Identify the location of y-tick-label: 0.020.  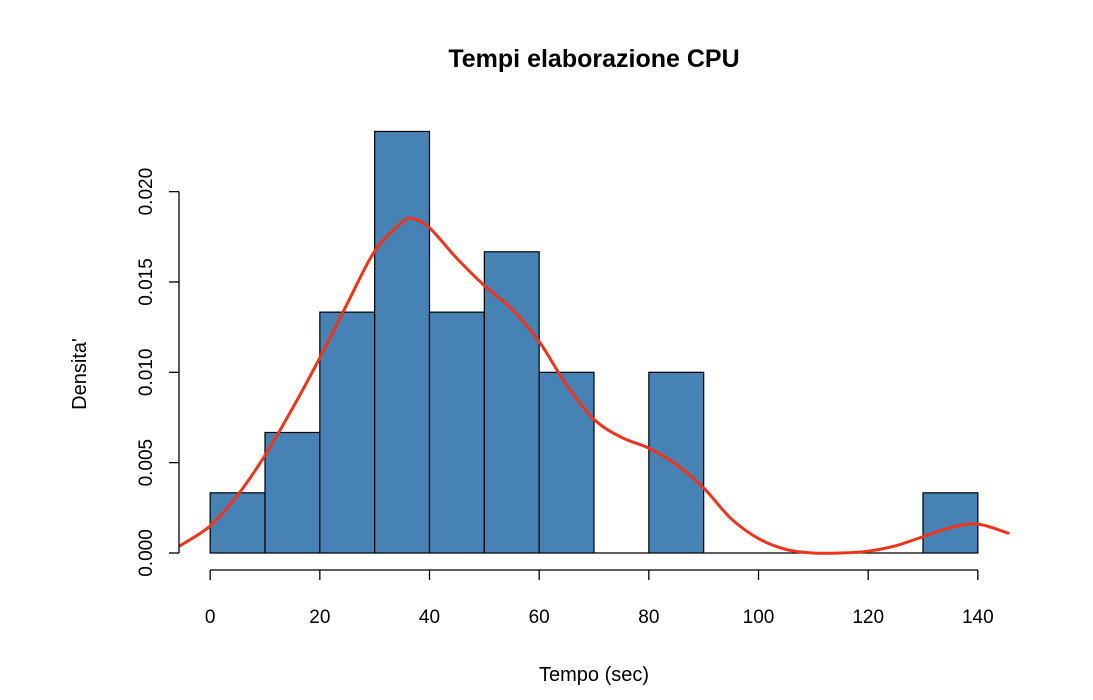
(146, 192).